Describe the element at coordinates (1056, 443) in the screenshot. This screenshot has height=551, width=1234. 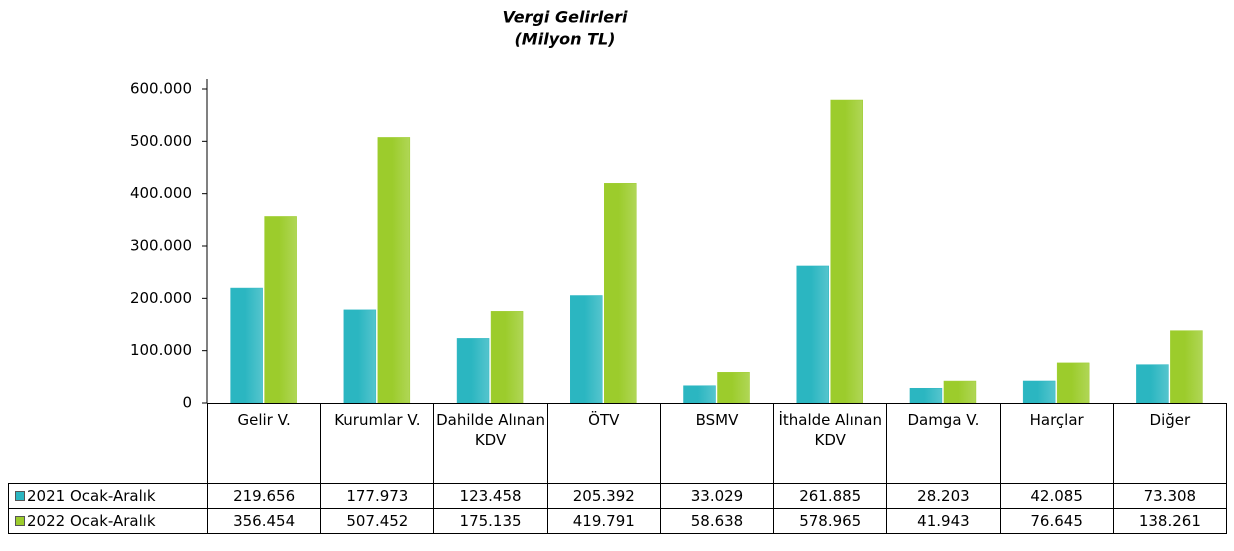
I see `category-label: Harçlar` at that location.